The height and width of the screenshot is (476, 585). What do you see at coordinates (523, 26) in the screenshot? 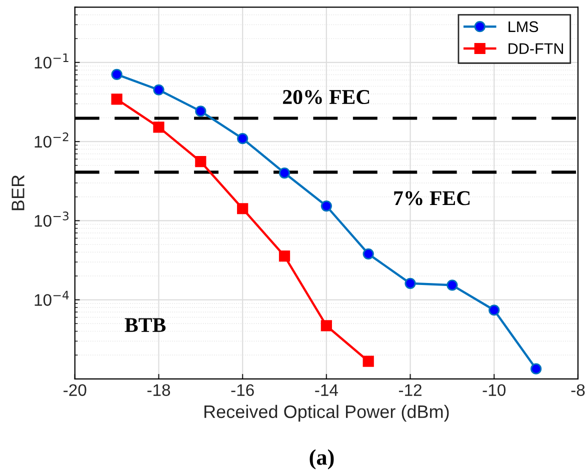
I see `legend-label: LMS` at bounding box center [523, 26].